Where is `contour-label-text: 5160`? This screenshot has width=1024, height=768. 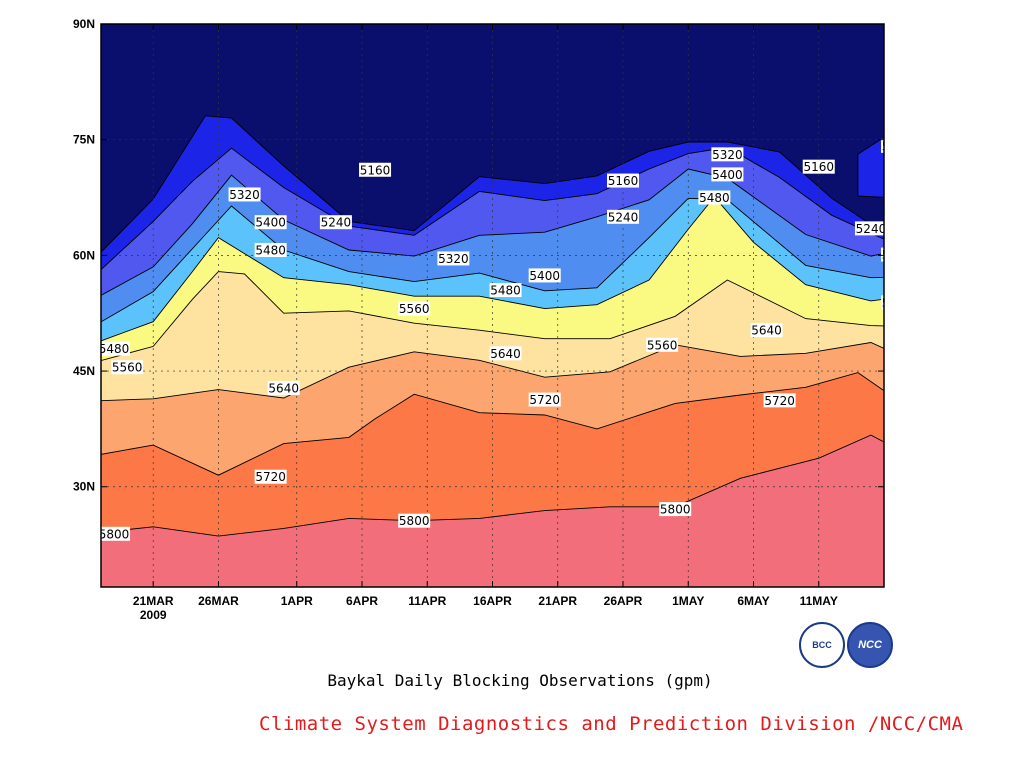
contour-label-text: 5160 is located at coordinates (623, 181).